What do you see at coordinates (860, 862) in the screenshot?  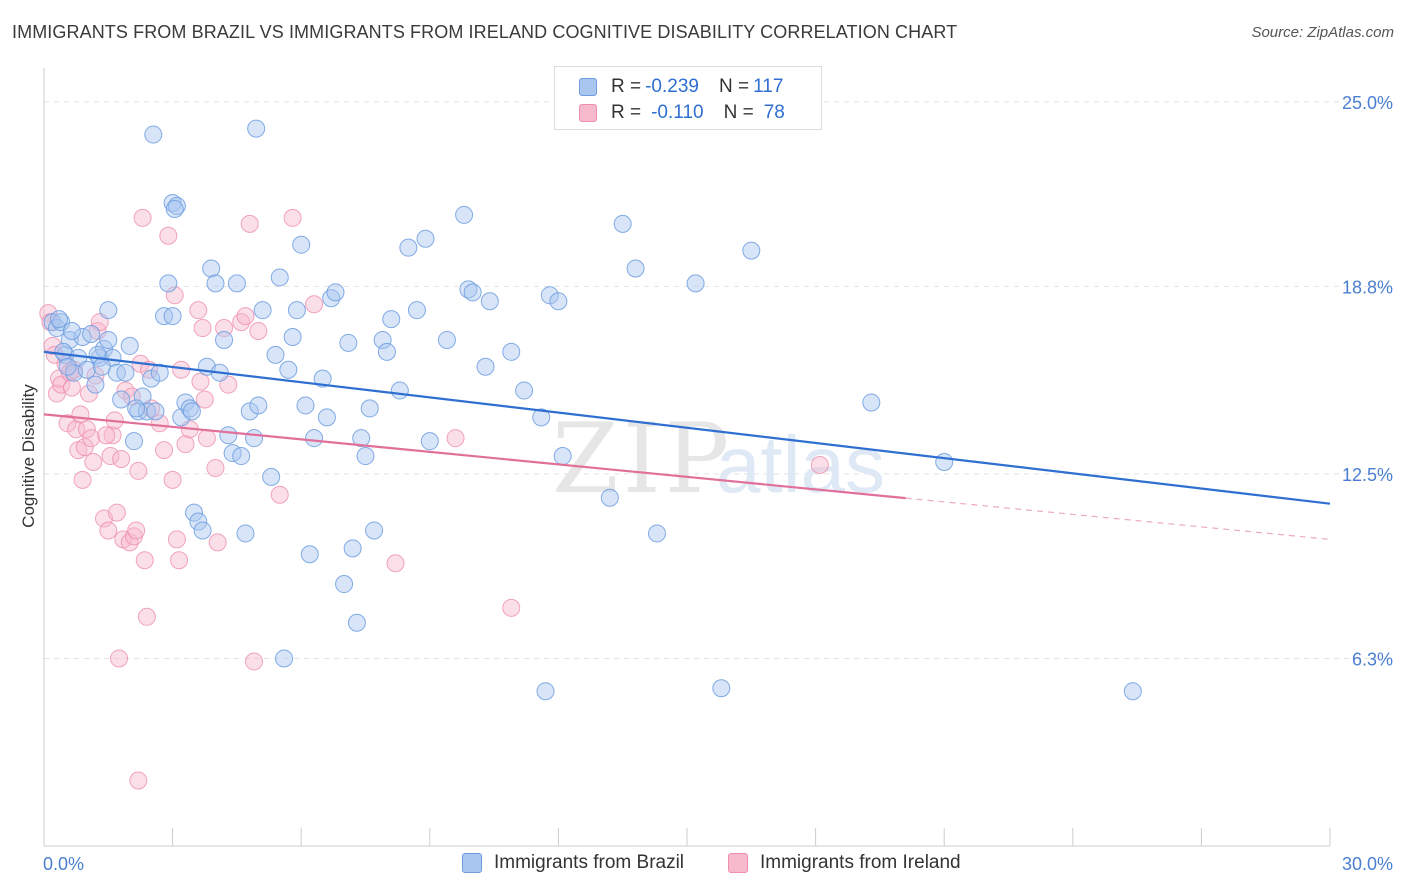 I see `legend-item-label: Immigrants from Ireland` at bounding box center [860, 862].